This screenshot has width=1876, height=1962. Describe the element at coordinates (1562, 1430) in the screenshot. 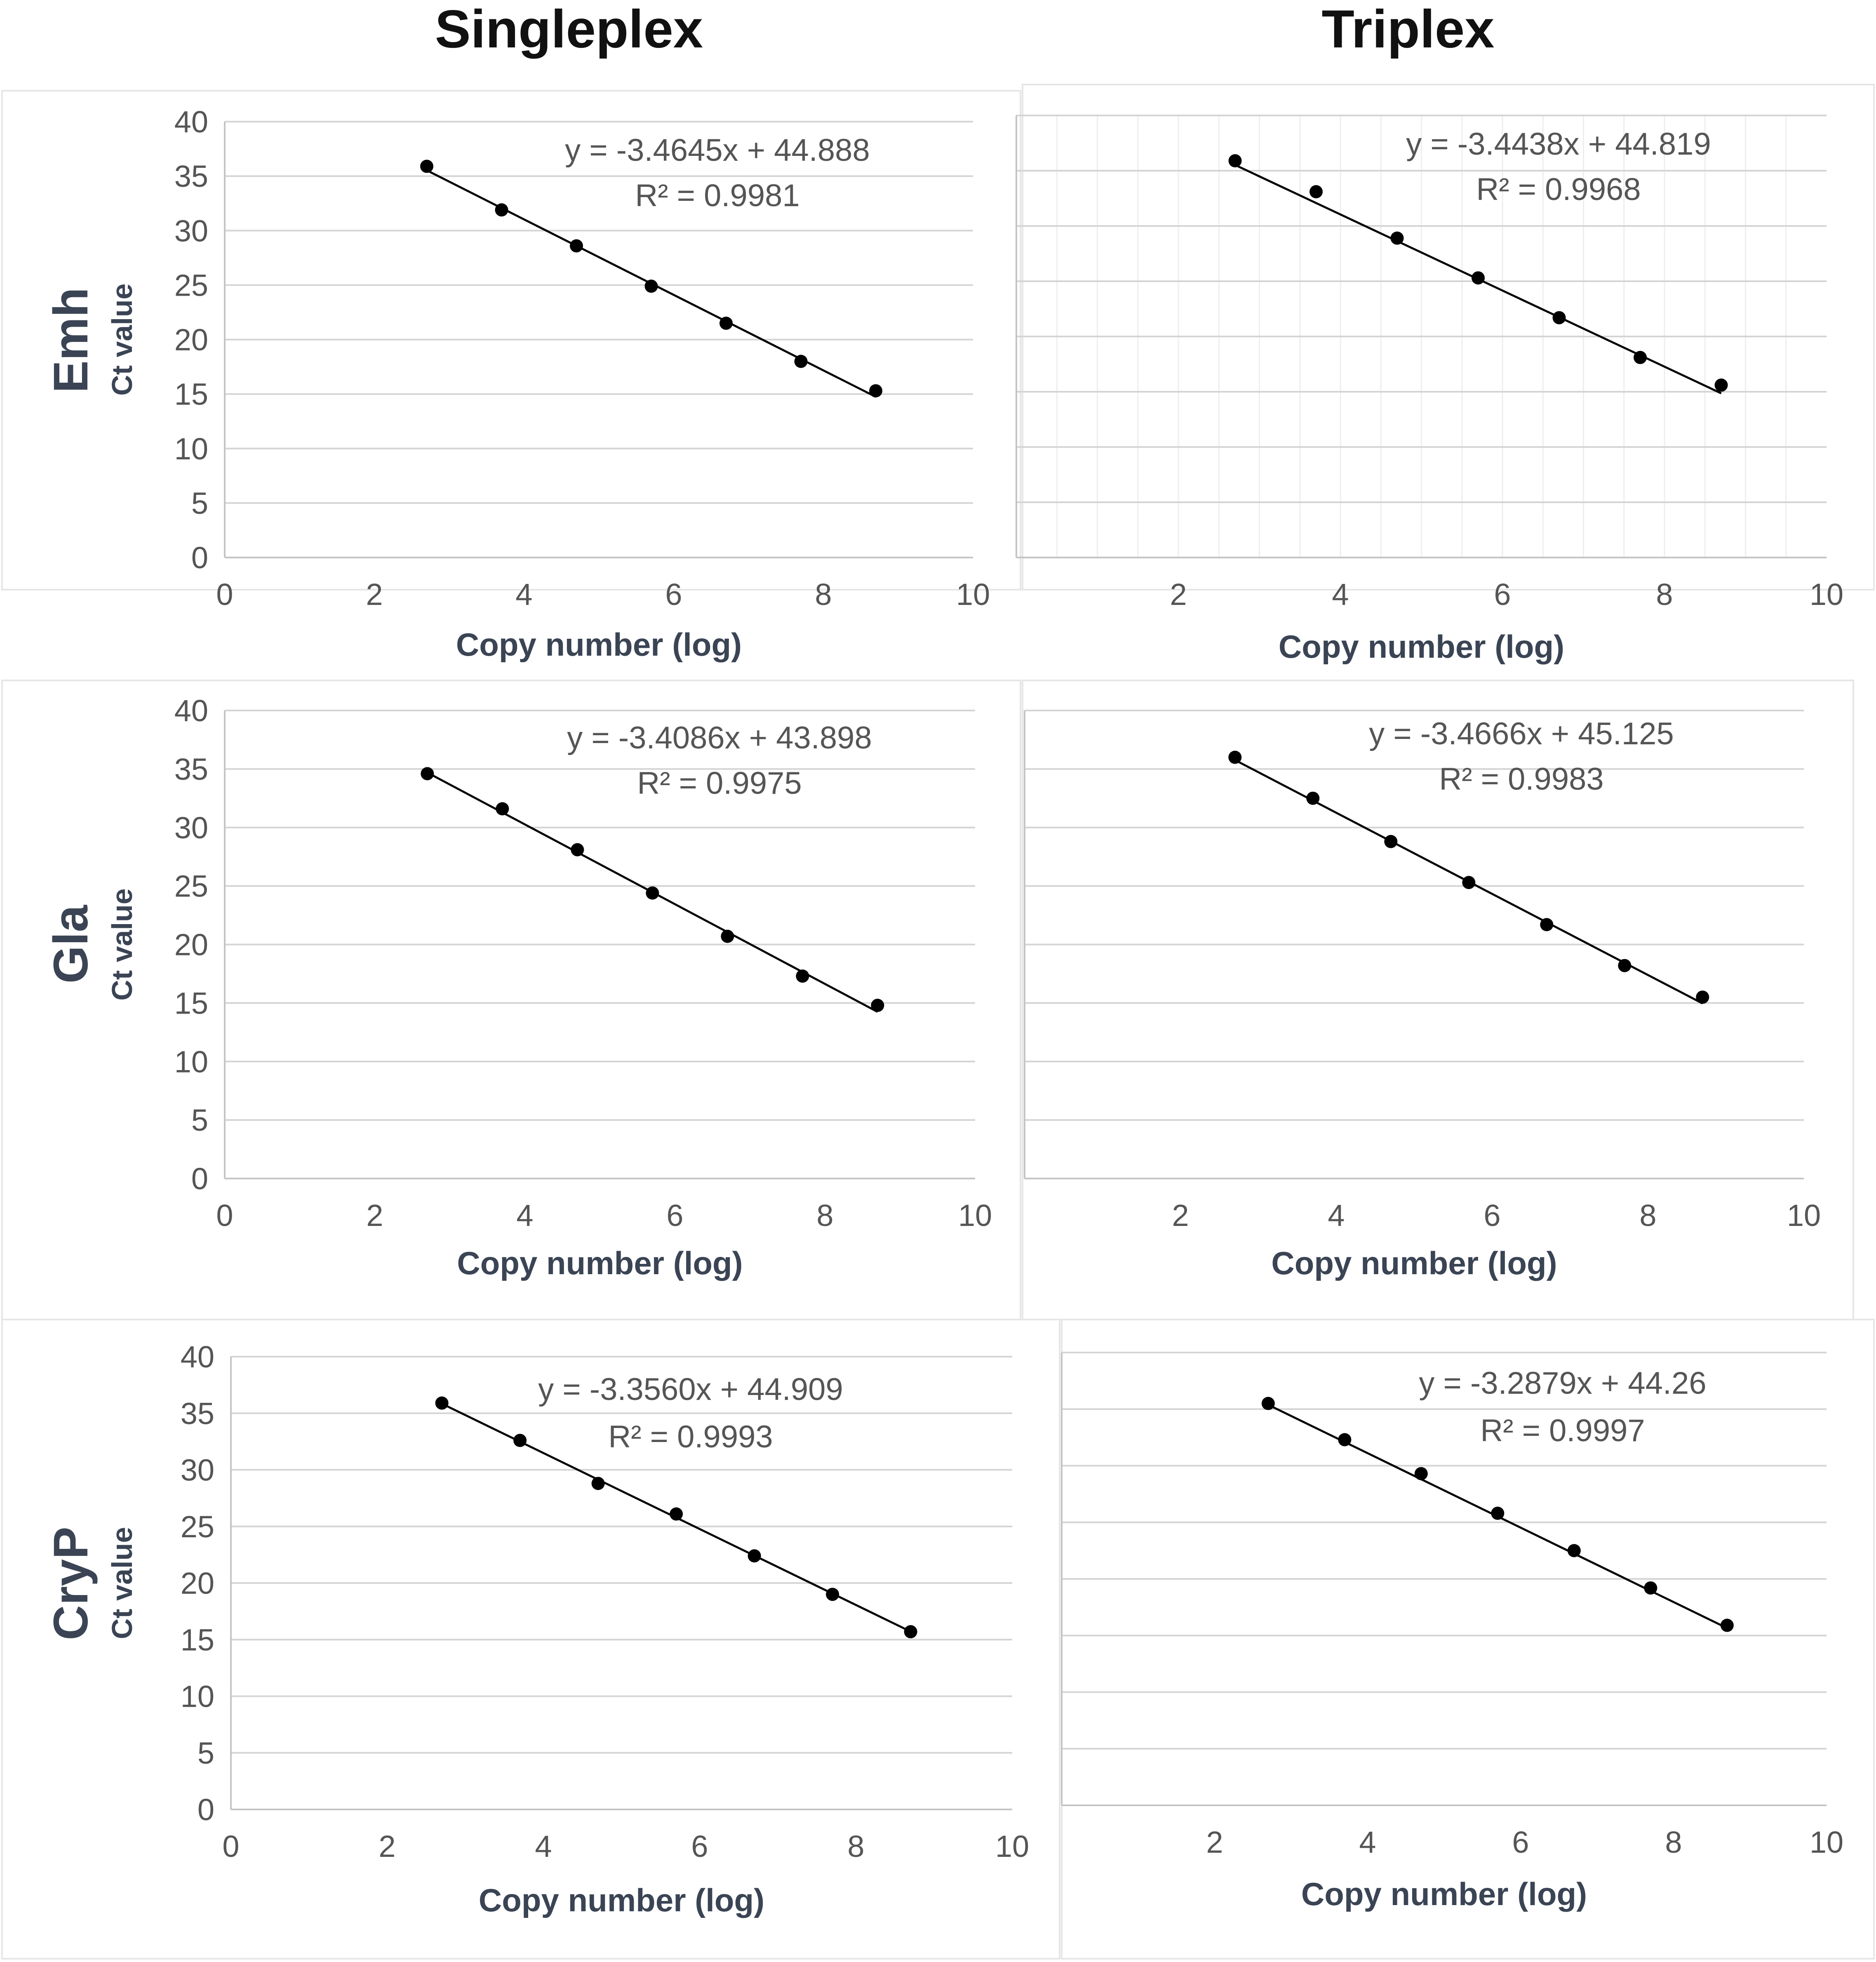

I see `r-squared-label: R² = 0.9997` at that location.